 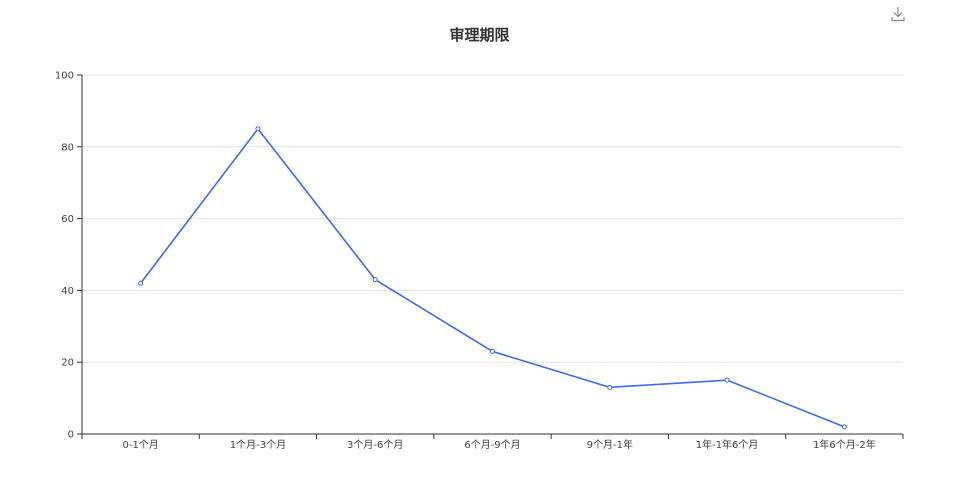 I want to click on x-tick-label: 1年-1年6个月, so click(x=727, y=444).